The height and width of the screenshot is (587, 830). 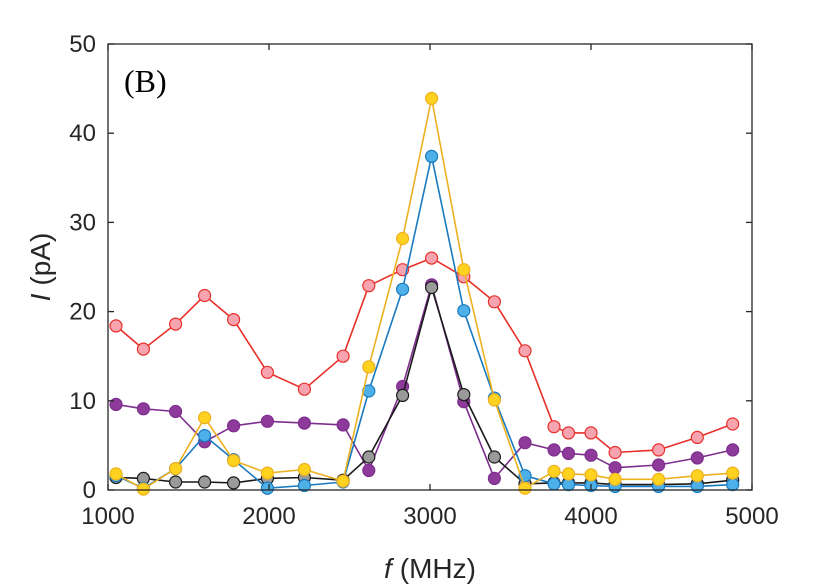 I want to click on y-axis-label: I (pA), so click(x=40, y=267).